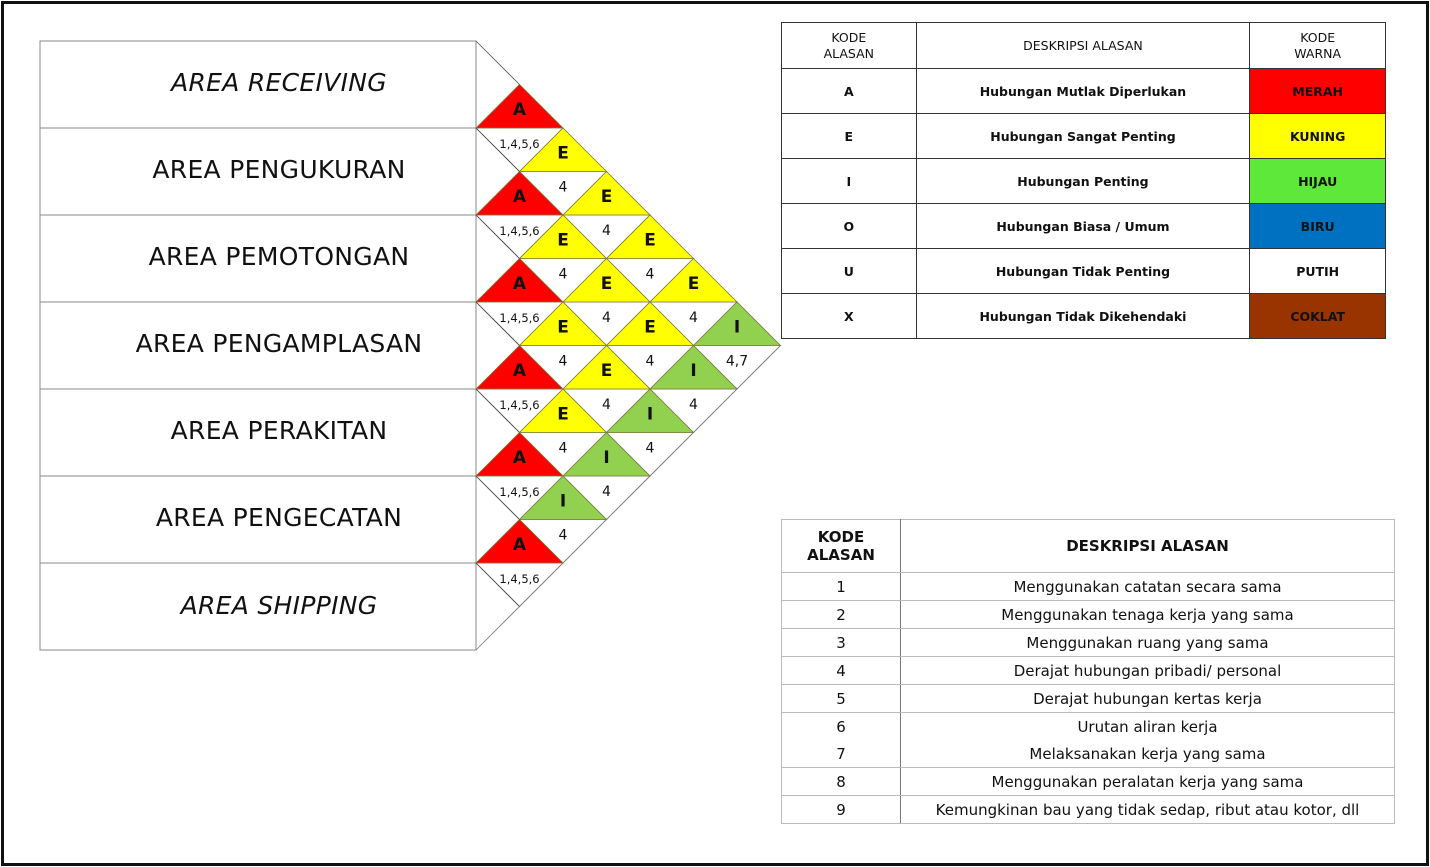 Image resolution: width=1430 pixels, height=867 pixels. Describe the element at coordinates (849, 91) in the screenshot. I see `code-cell: A` at that location.